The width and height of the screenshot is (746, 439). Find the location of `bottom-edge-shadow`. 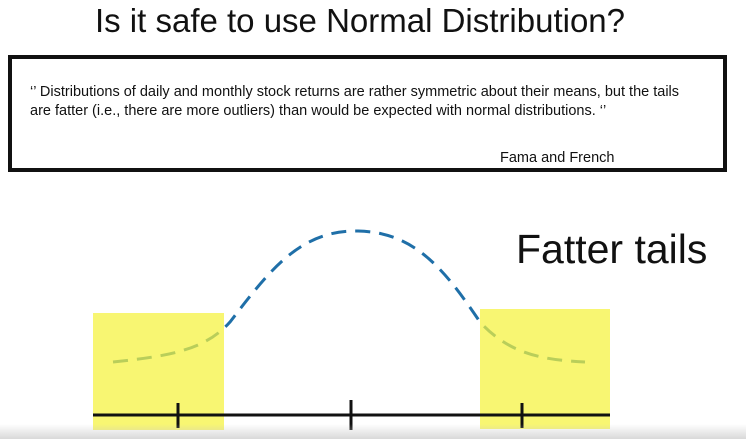

bottom-edge-shadow is located at coordinates (373, 431).